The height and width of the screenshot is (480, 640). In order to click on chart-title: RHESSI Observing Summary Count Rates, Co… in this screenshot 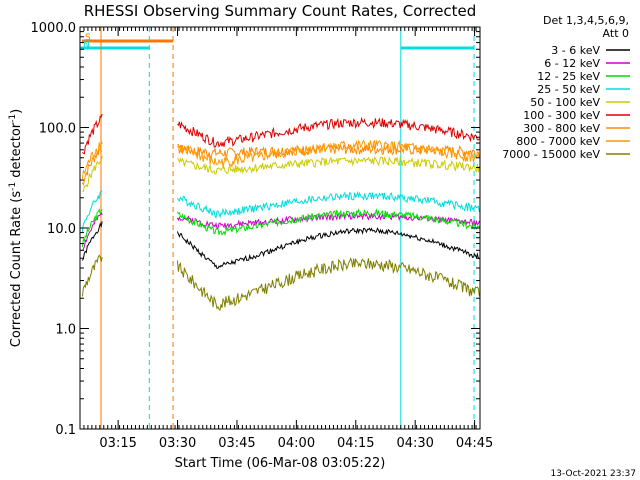, I will do `click(280, 11)`.